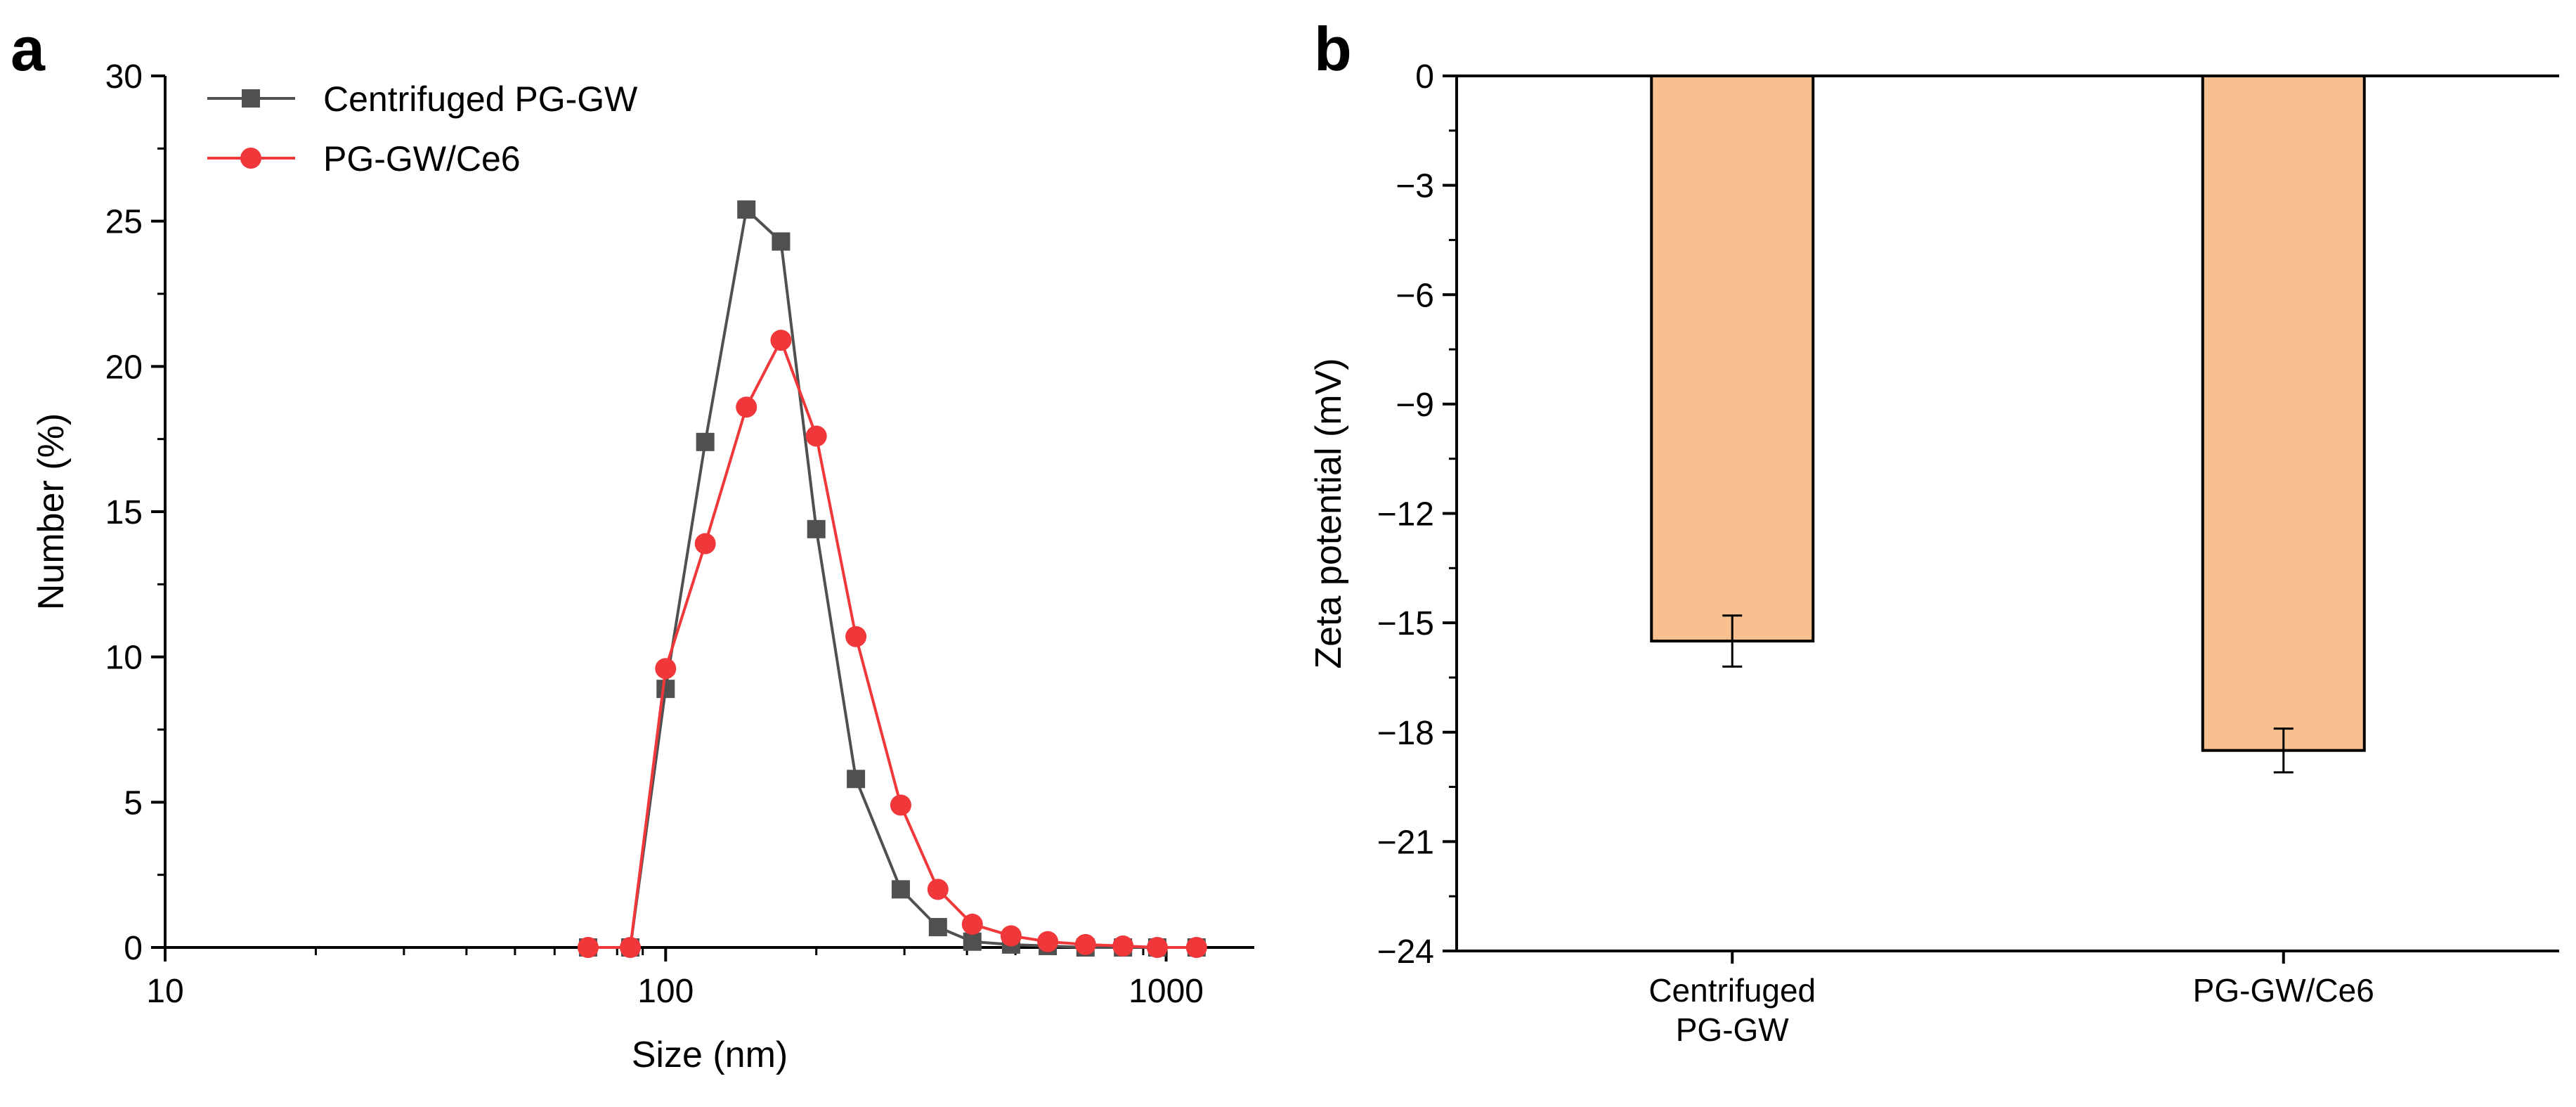 The height and width of the screenshot is (1107, 2576). Describe the element at coordinates (124, 77) in the screenshot. I see `panel-a-y-tick-label: 30` at that location.